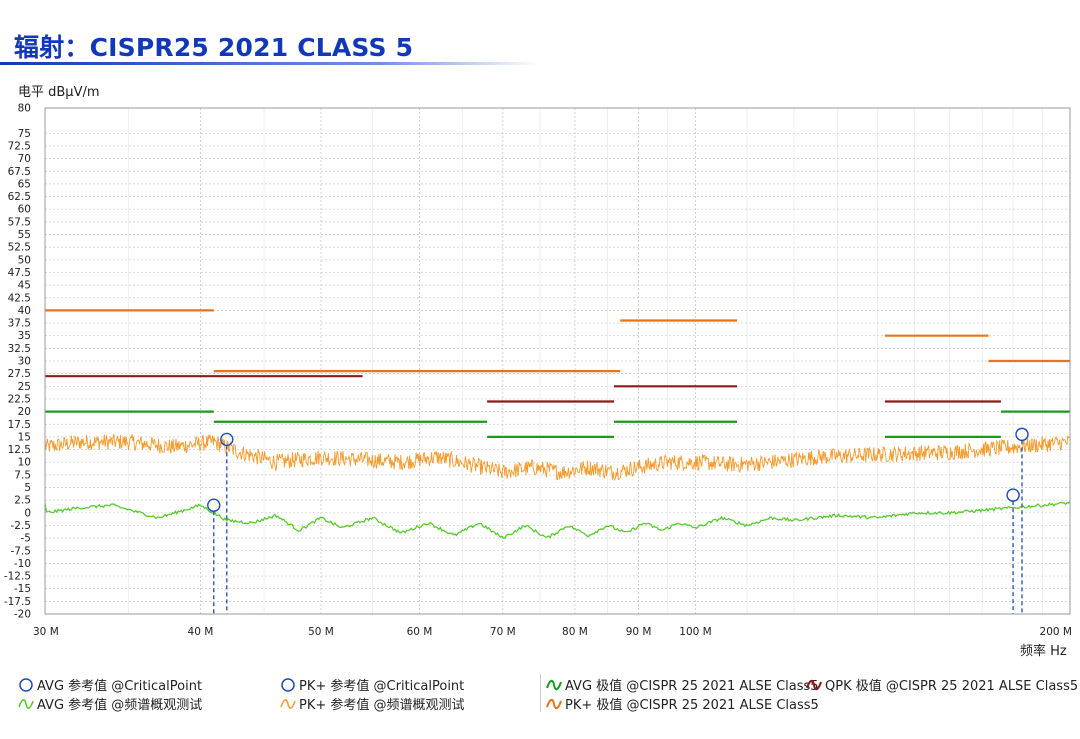 Image resolution: width=1080 pixels, height=739 pixels. I want to click on y-tick-label: -12.5, so click(17, 577).